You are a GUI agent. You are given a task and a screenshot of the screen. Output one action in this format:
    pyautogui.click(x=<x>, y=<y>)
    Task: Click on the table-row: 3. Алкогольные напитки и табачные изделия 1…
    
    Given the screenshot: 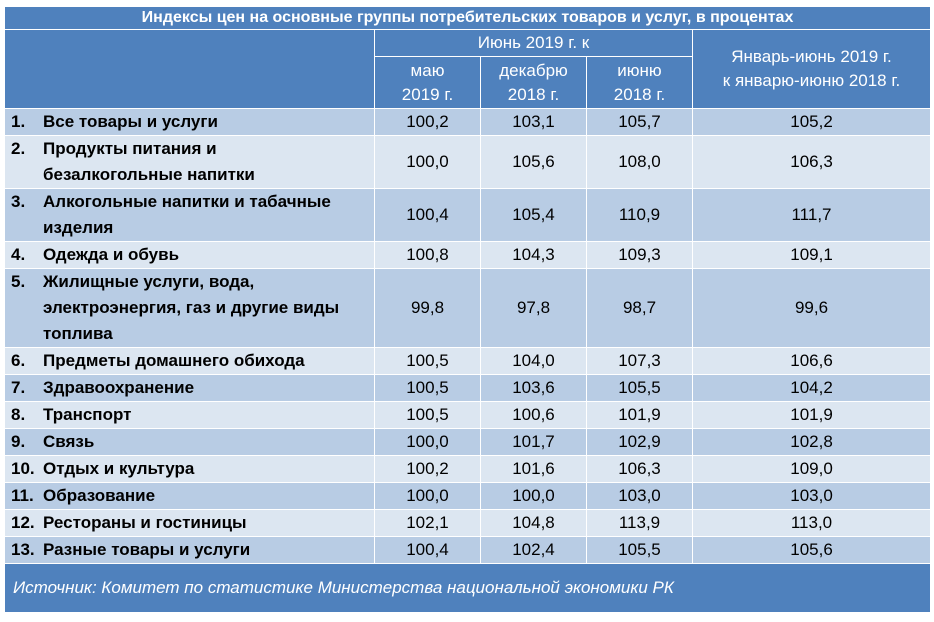 What is the action you would take?
    pyautogui.click(x=468, y=215)
    